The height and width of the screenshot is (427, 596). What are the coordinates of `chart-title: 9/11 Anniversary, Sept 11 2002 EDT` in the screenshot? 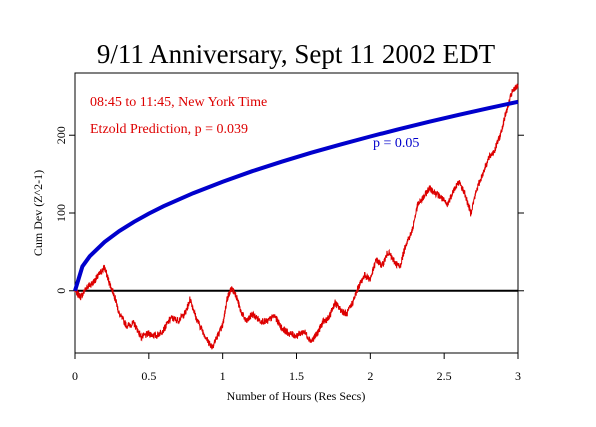 It's located at (296, 54).